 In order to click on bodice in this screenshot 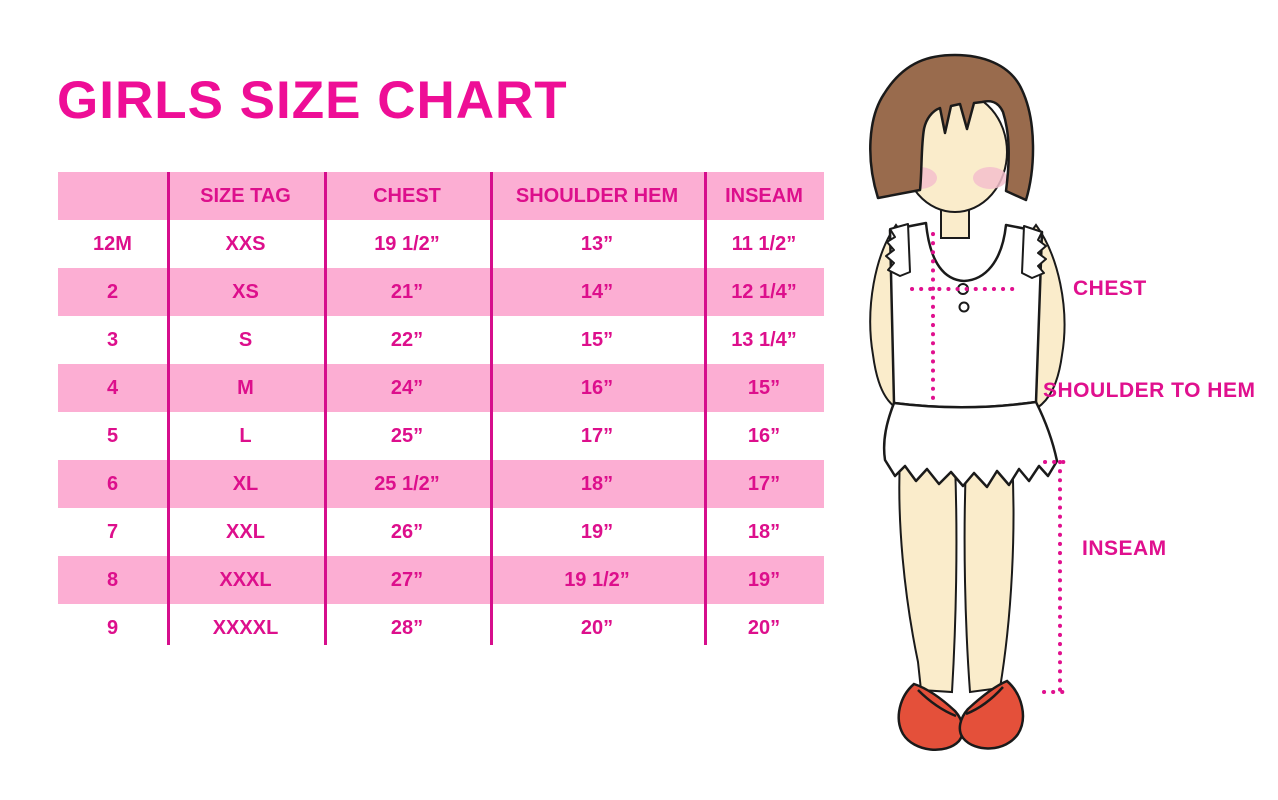, I will do `click(966, 315)`.